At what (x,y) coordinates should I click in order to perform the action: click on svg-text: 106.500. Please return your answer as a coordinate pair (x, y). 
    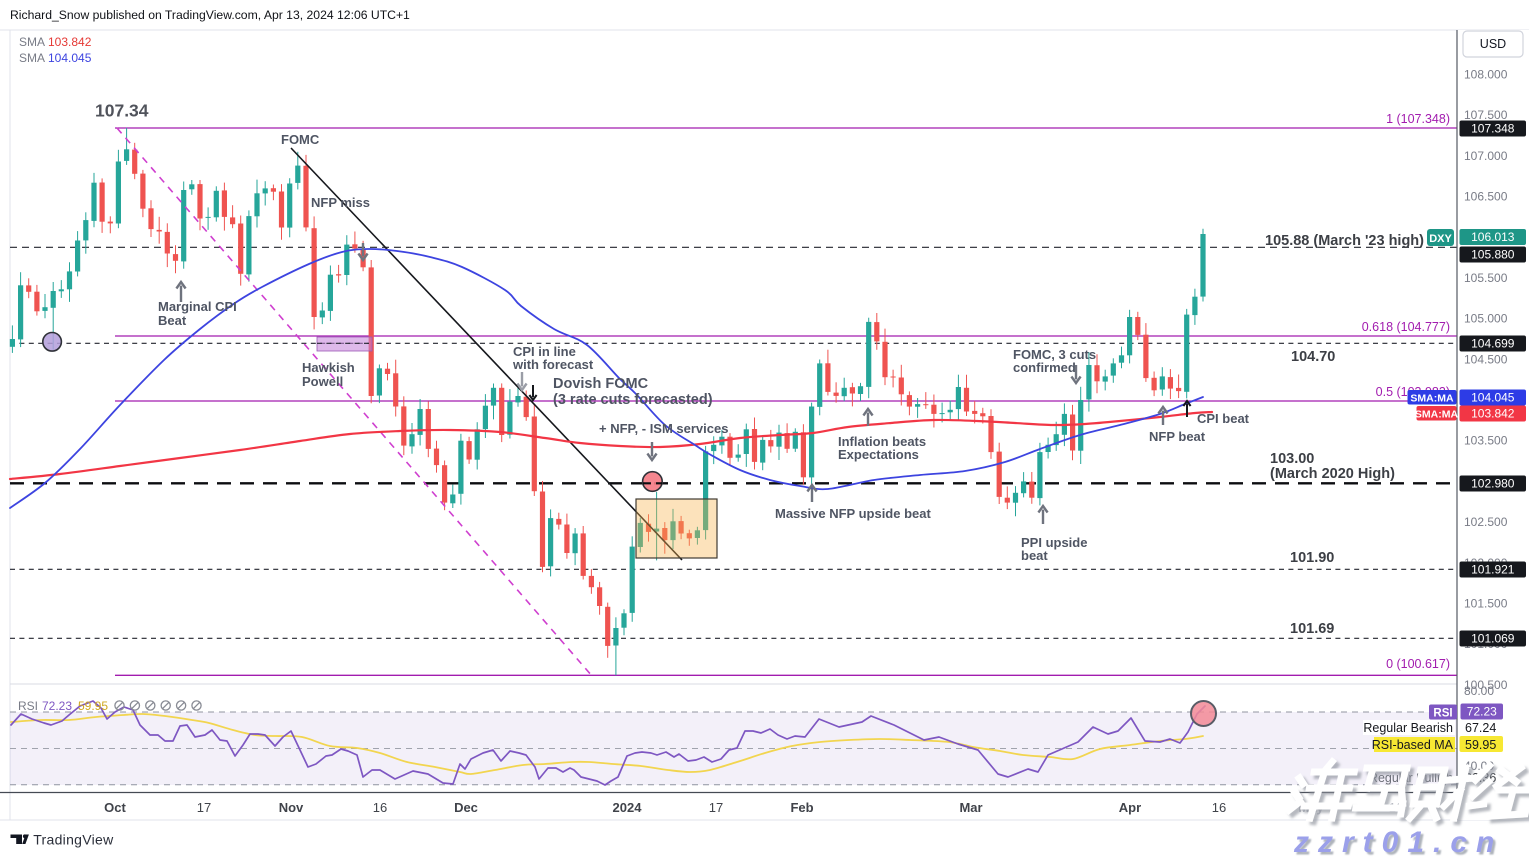
    Looking at the image, I should click on (1486, 197).